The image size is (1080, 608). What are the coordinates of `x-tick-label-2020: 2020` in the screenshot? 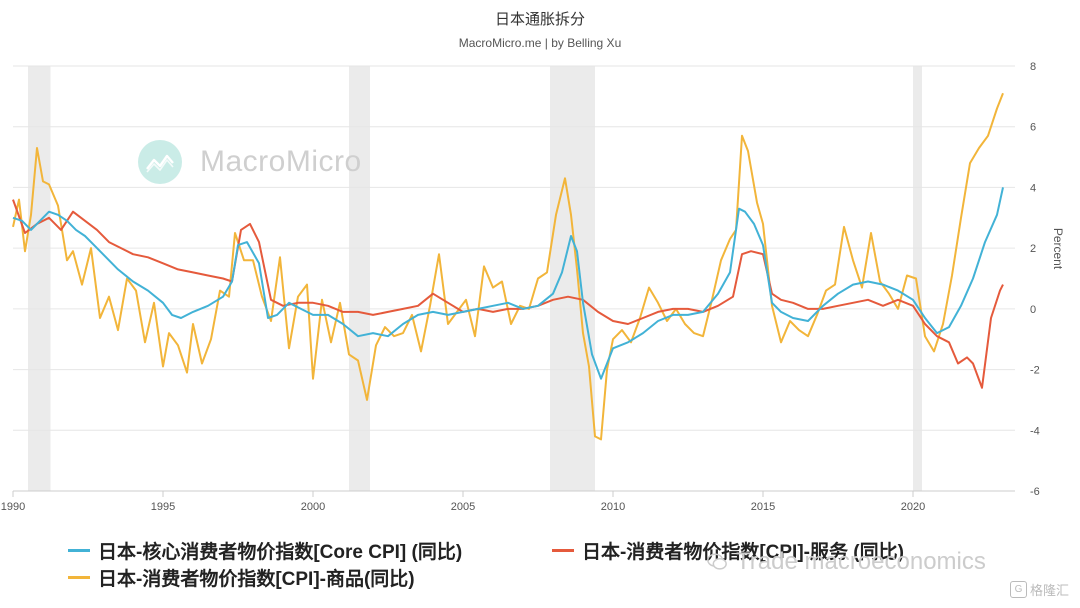 It's located at (913, 507).